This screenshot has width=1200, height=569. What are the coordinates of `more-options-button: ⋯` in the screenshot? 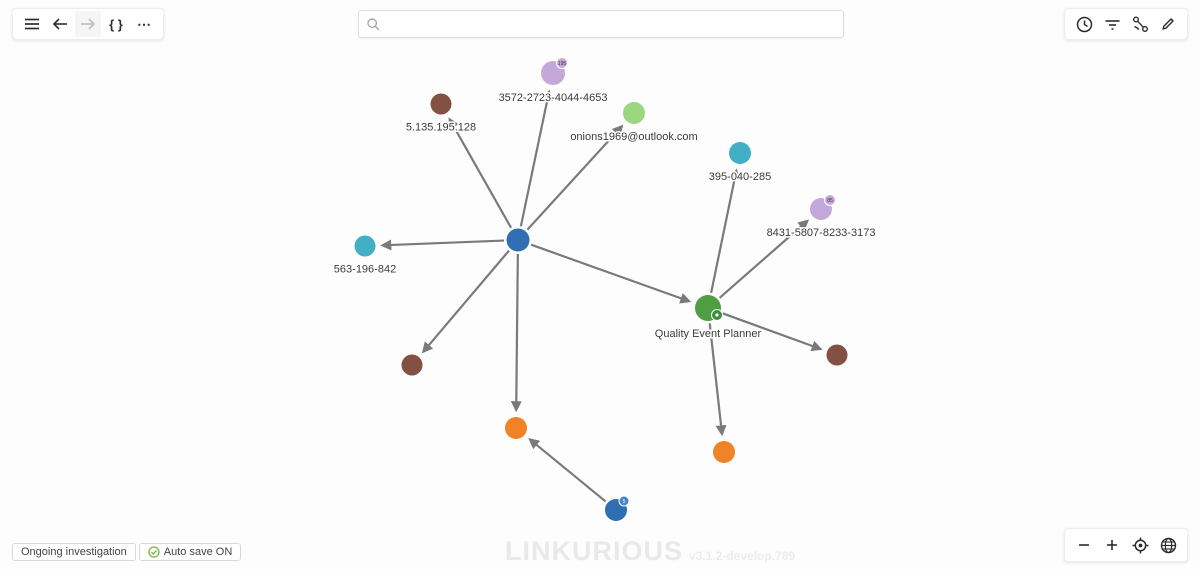 It's located at (144, 24).